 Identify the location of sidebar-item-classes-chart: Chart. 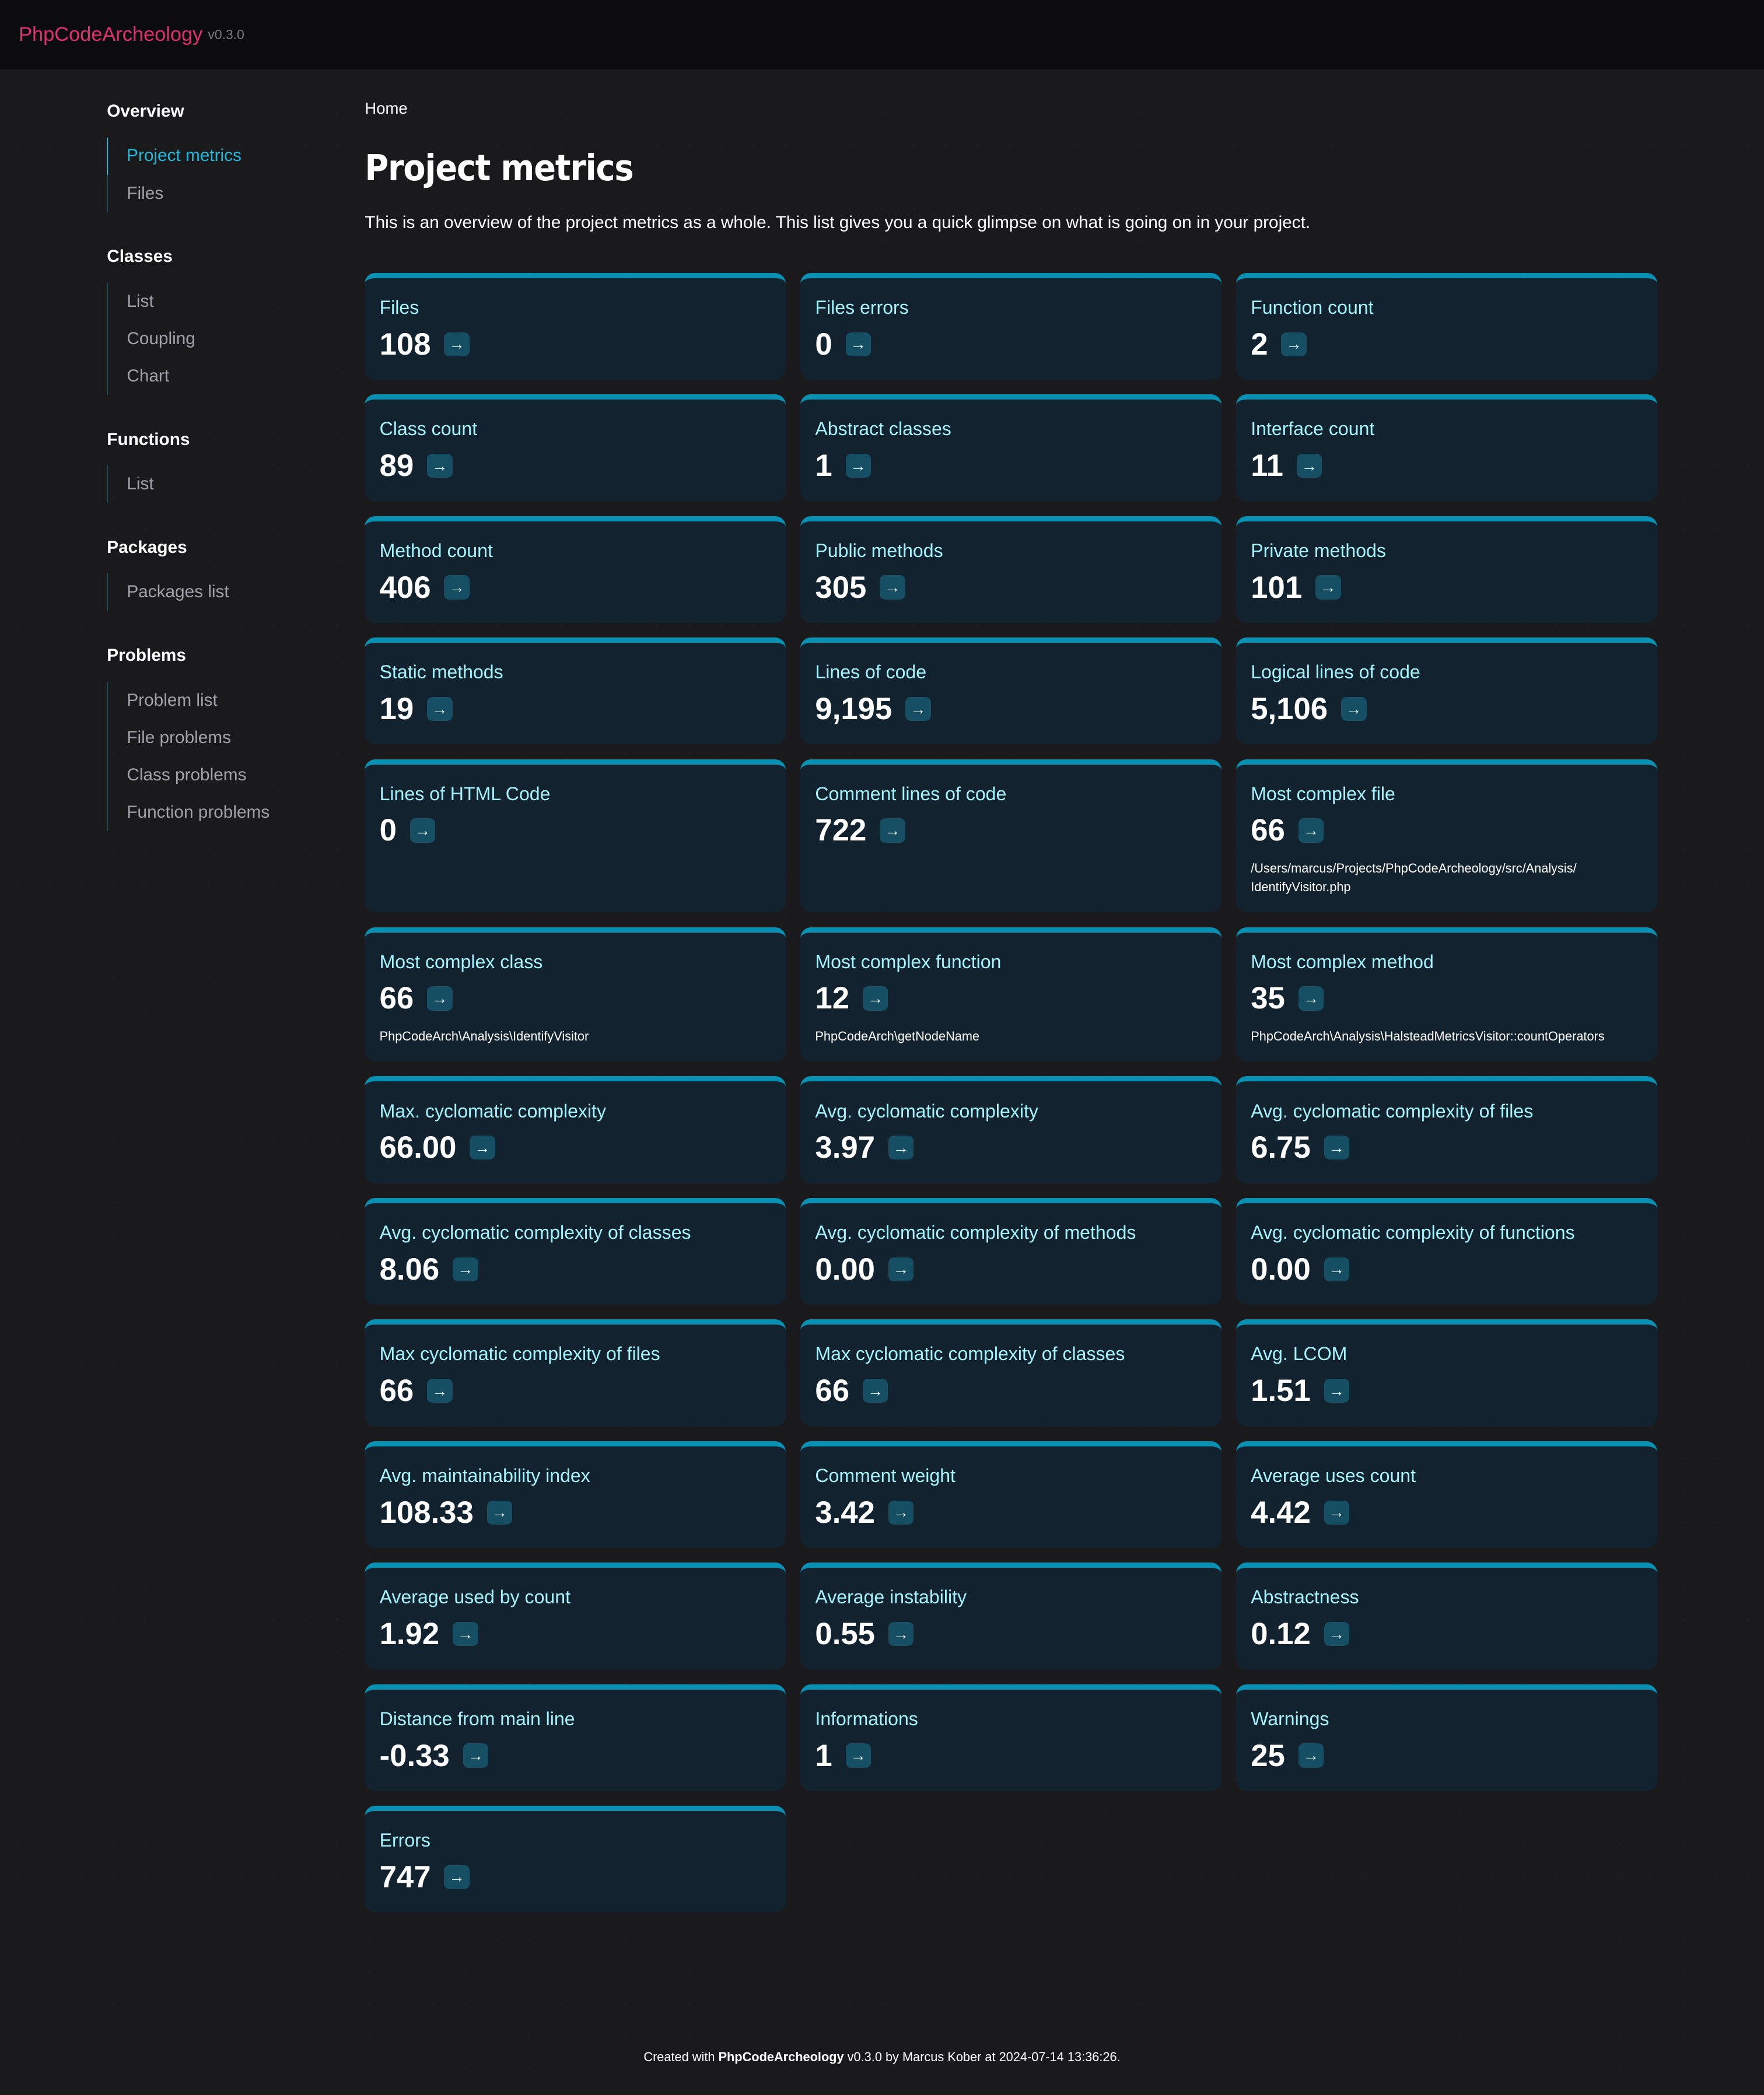
(148, 376).